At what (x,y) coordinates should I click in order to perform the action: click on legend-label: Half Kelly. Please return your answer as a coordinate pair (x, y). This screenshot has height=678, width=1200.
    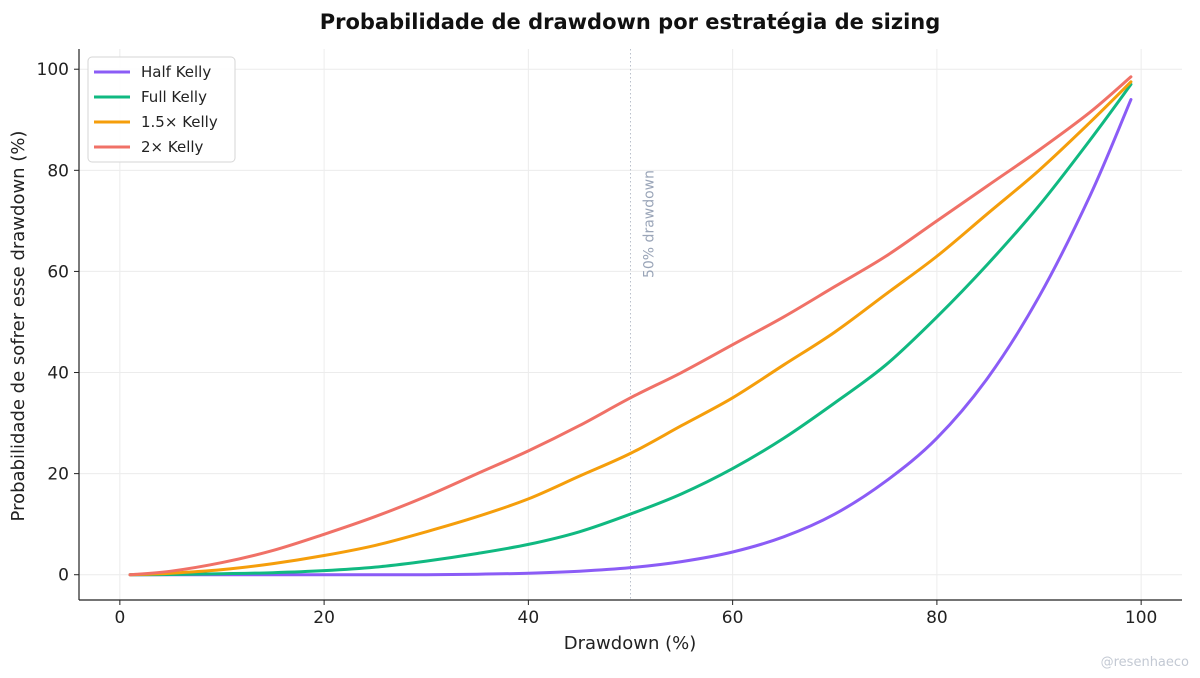
    Looking at the image, I should click on (176, 72).